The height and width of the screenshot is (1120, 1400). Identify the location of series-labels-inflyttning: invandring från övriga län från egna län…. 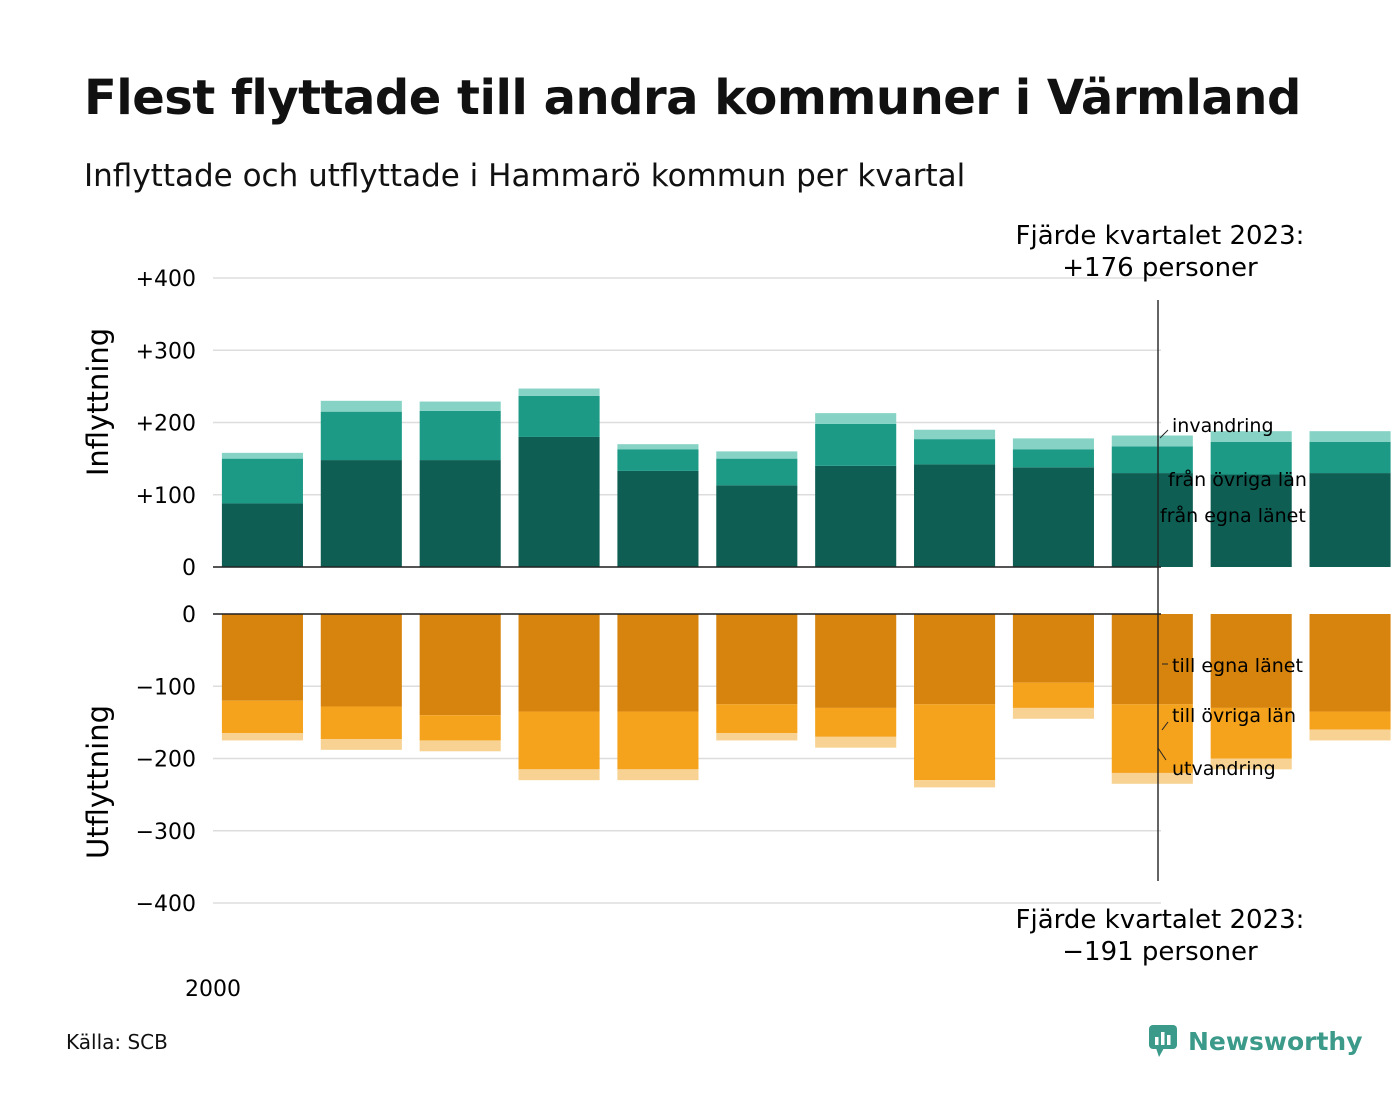
(1233, 471).